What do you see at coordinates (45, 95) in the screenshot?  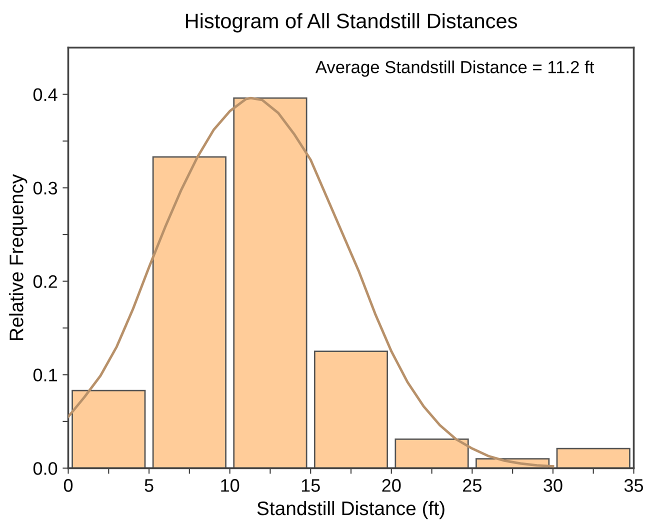 I see `y-tick-label: 0.4` at bounding box center [45, 95].